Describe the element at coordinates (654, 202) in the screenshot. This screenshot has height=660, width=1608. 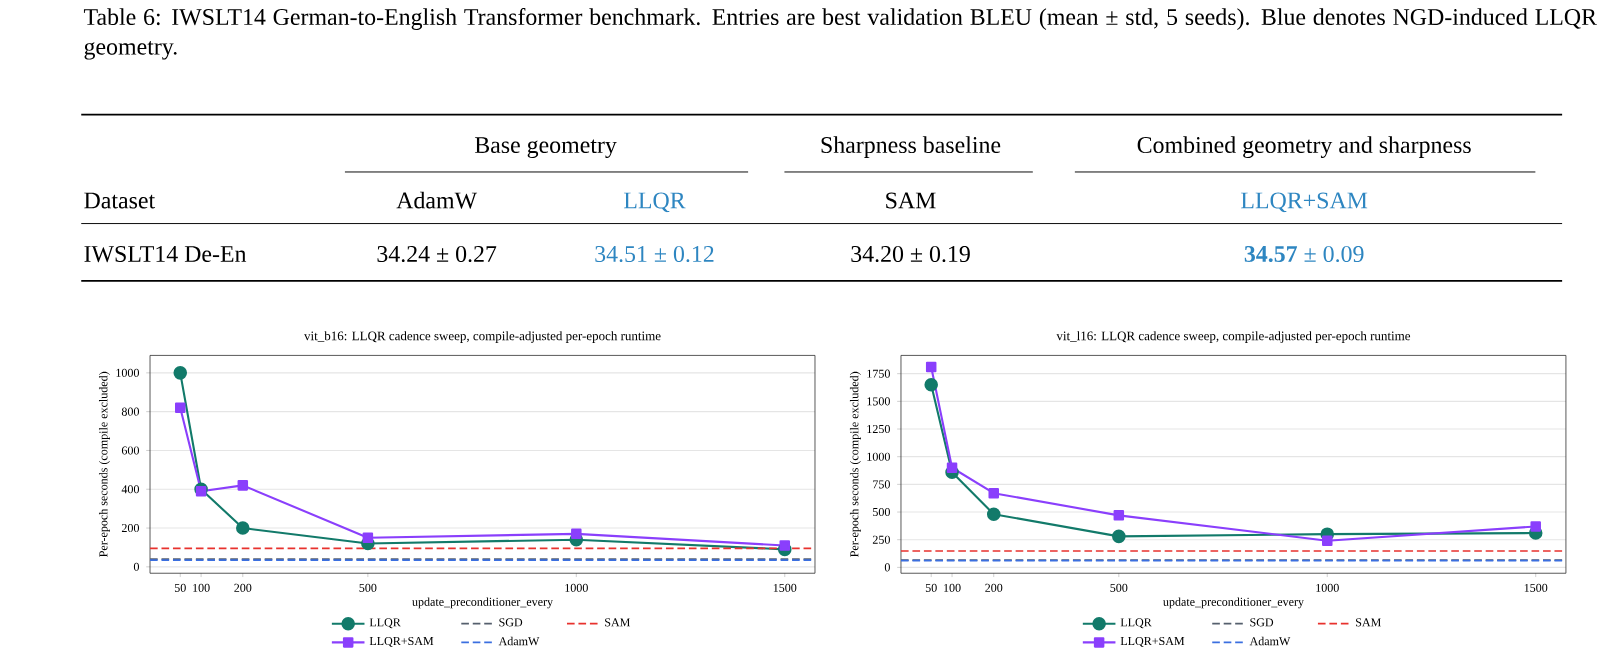
I see `category-label: LLQR` at that location.